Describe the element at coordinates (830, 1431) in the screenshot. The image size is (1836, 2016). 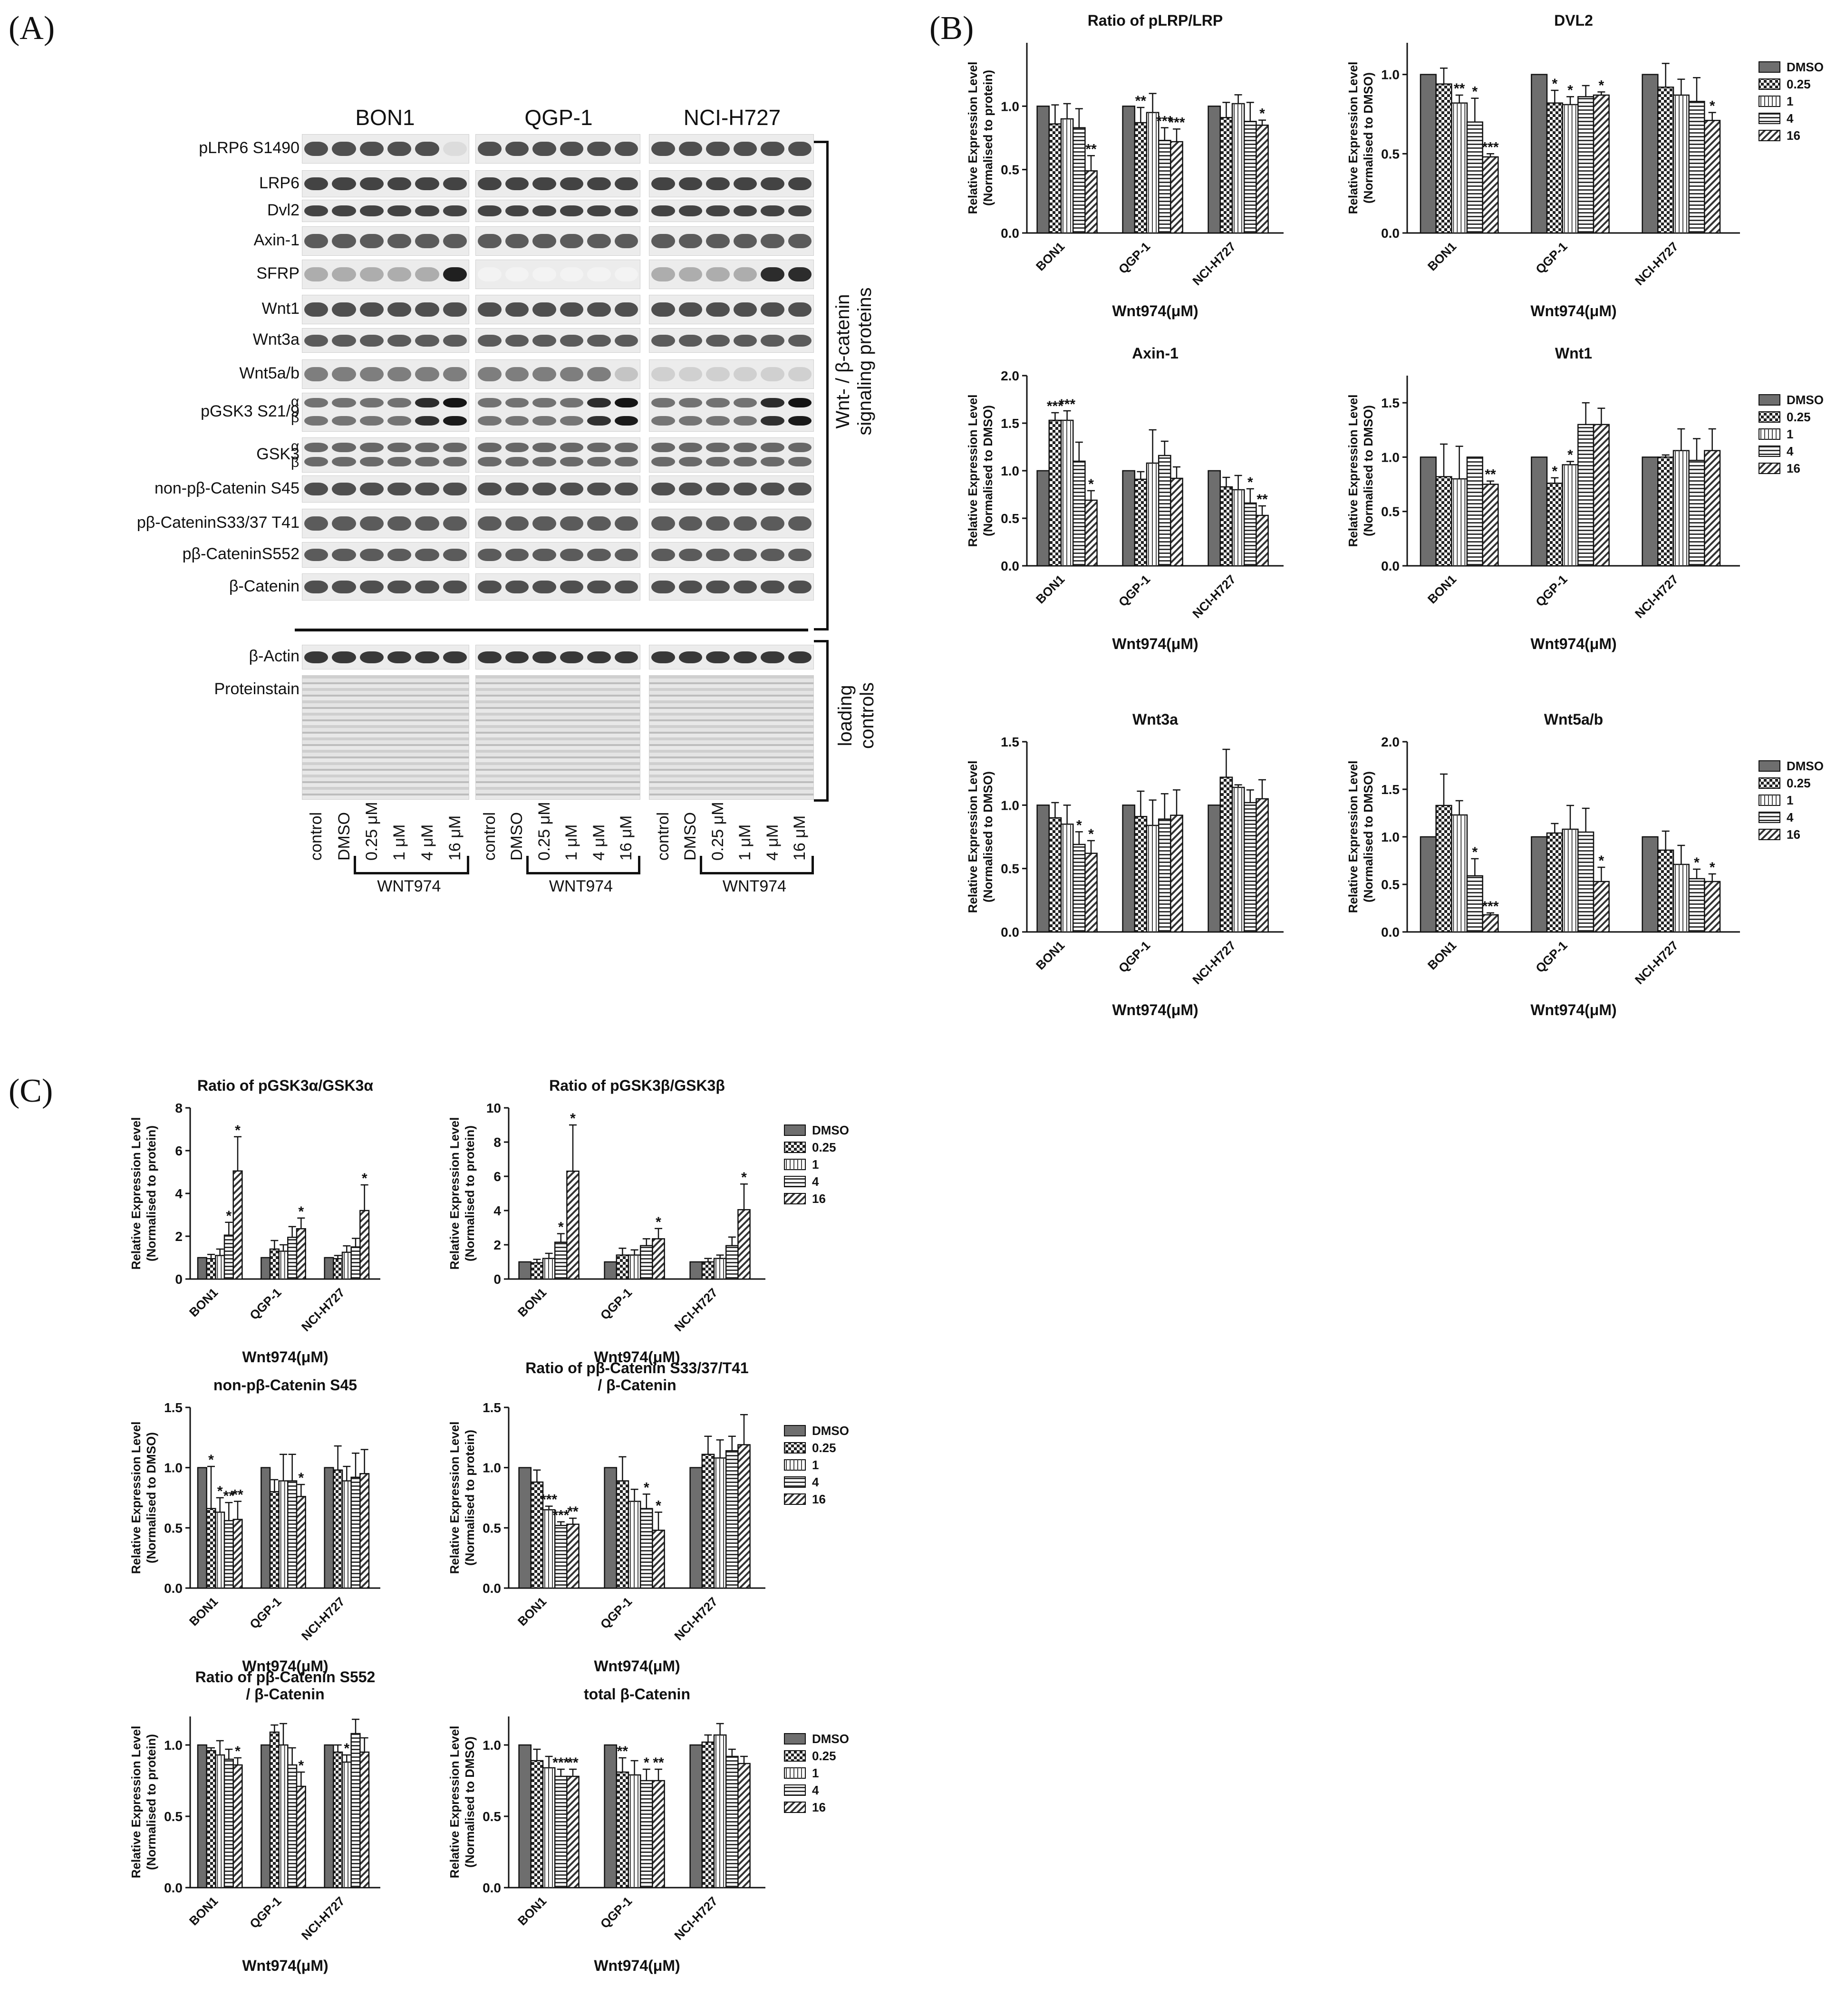
I see `legend-label: DMSO` at that location.